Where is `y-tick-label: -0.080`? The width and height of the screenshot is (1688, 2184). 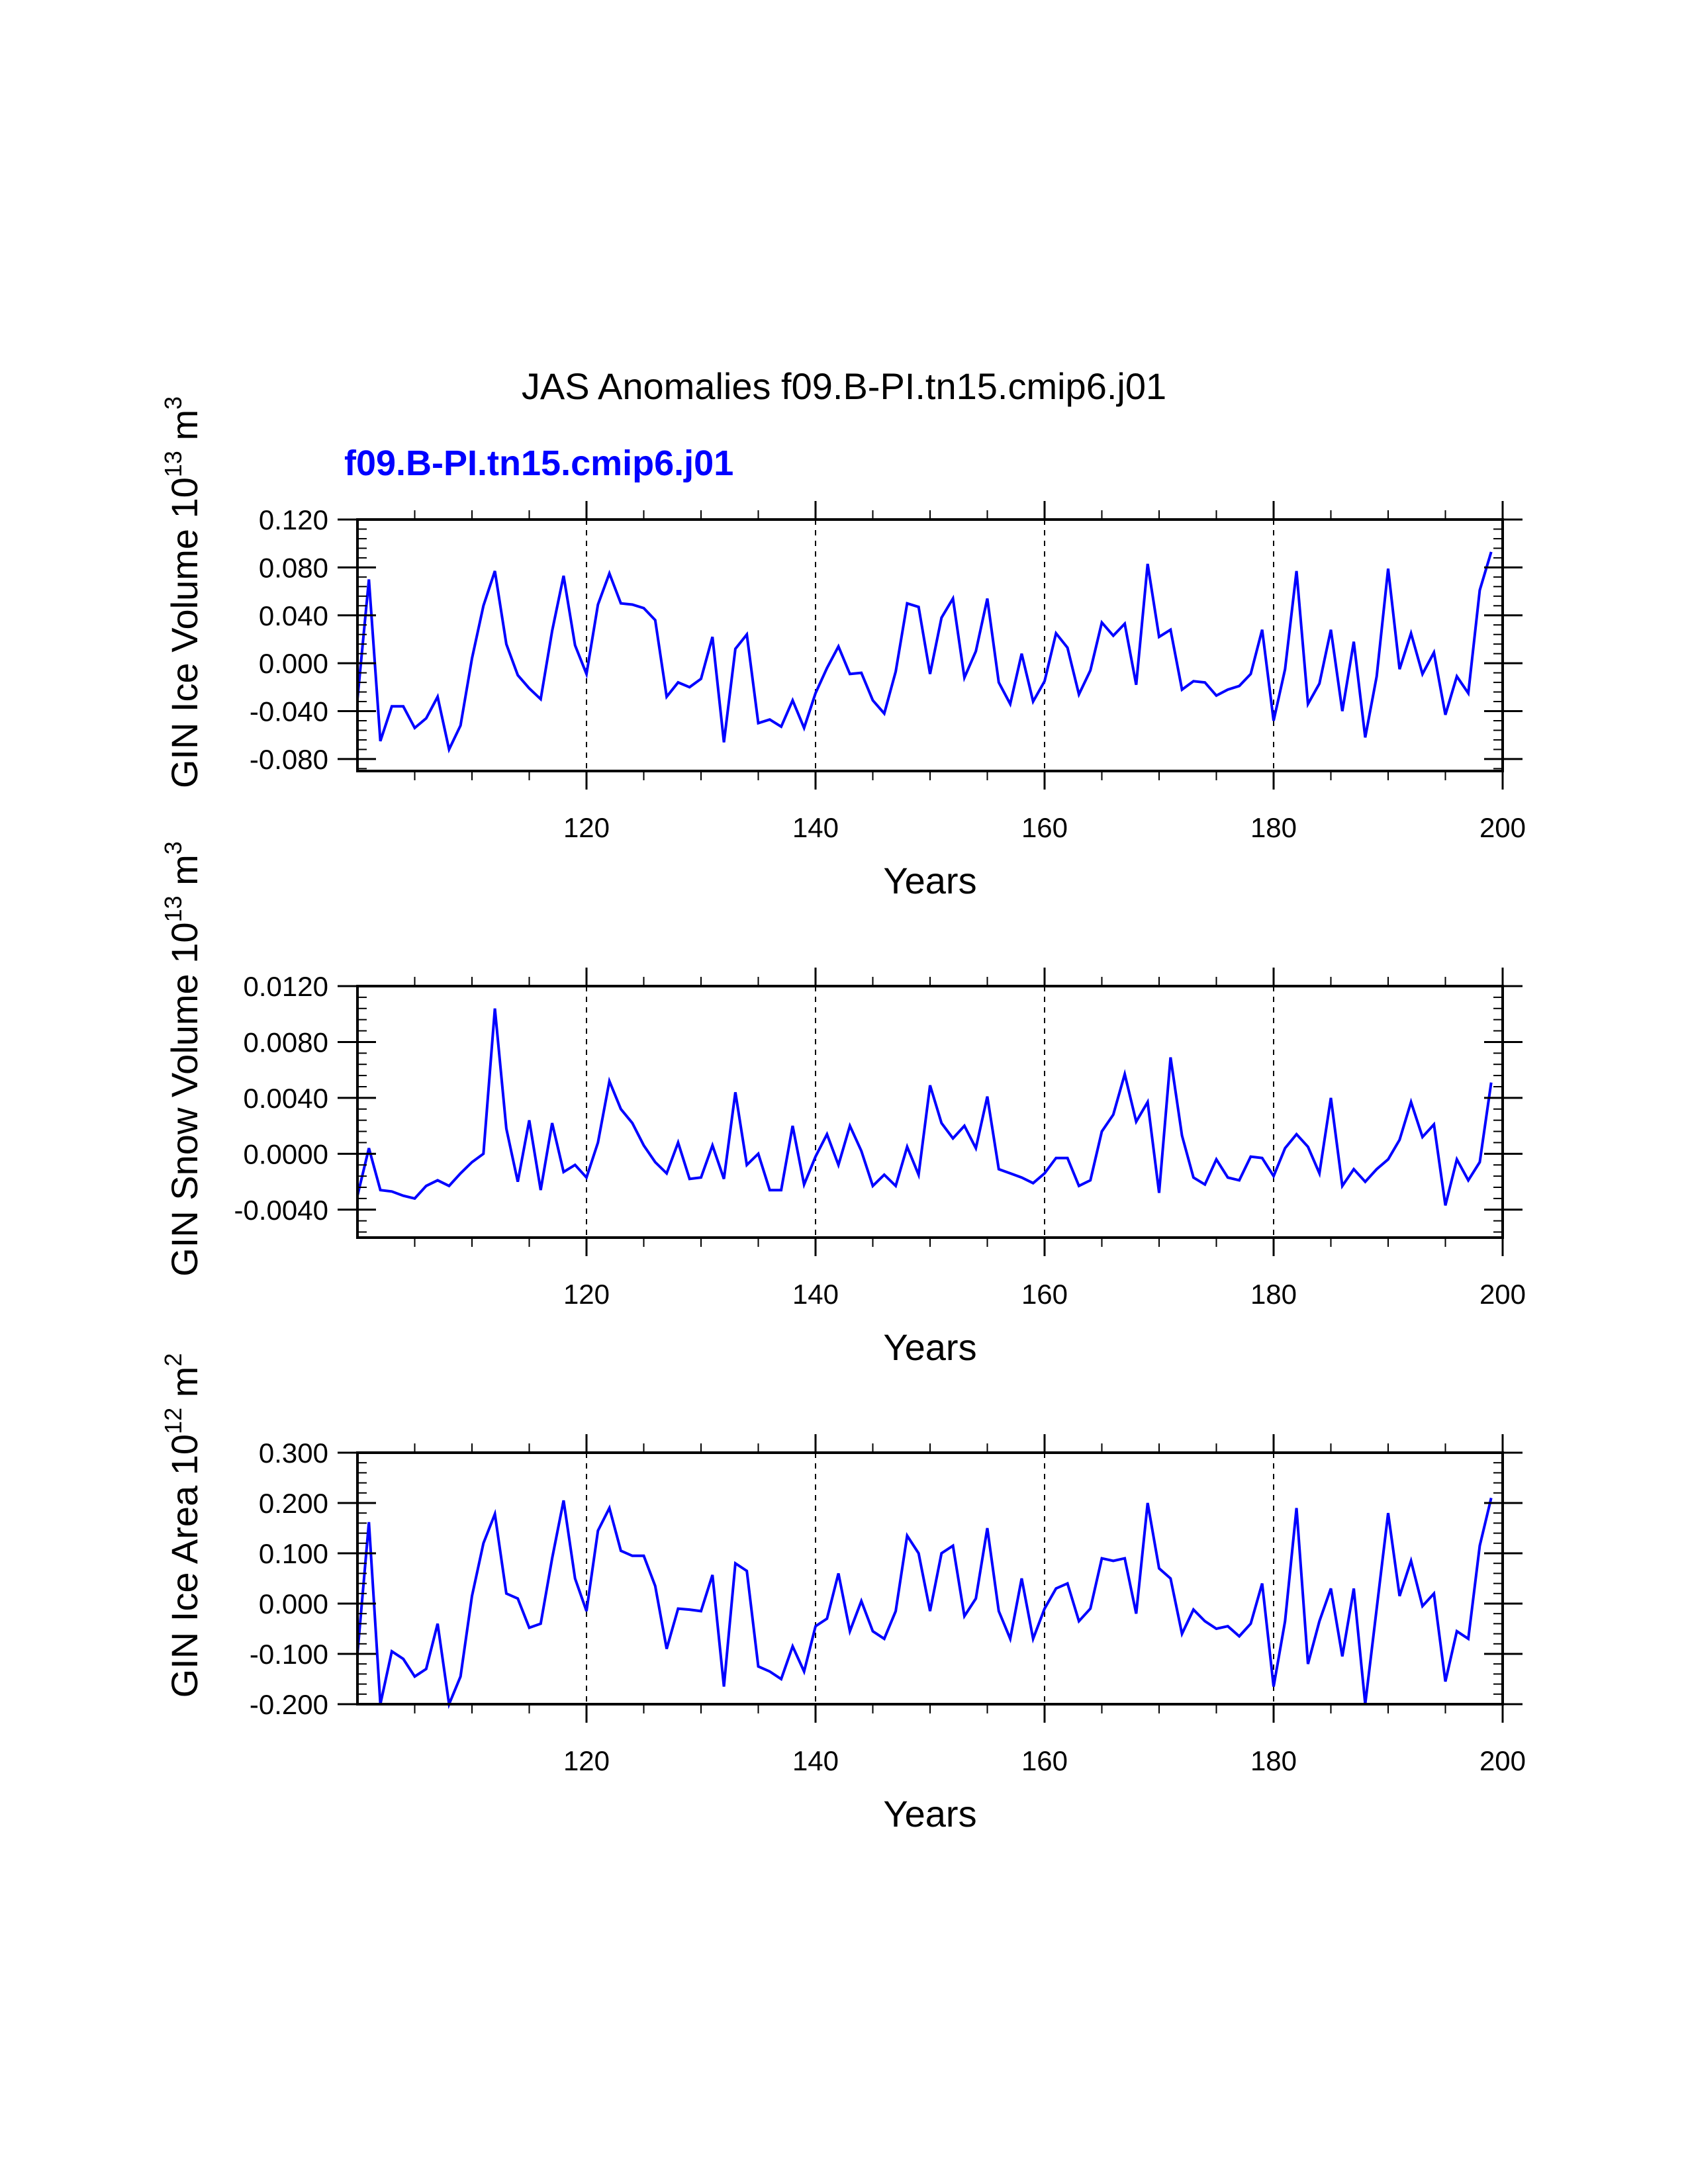 y-tick-label: -0.080 is located at coordinates (289, 759).